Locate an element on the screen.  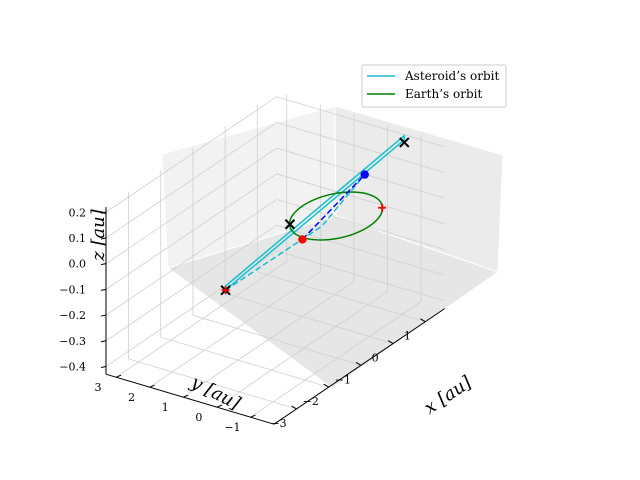
x-tick-label: 0 is located at coordinates (375, 358).